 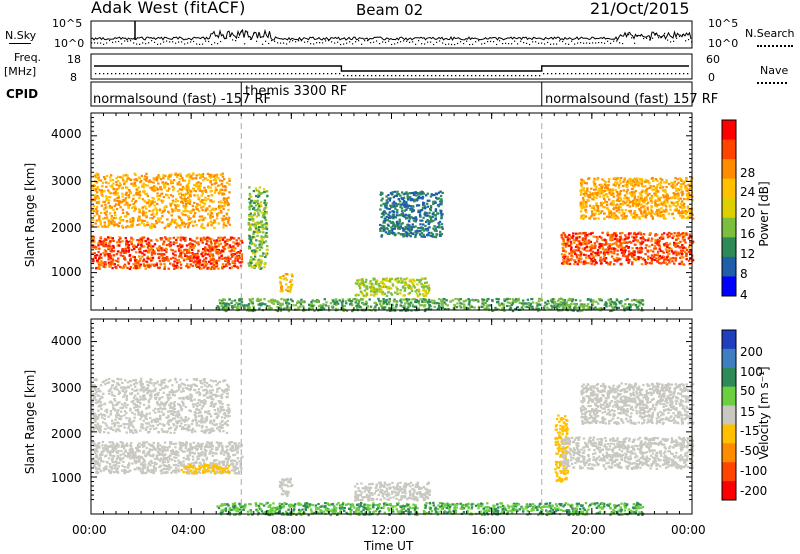 I want to click on nsky-legend-line, so click(x=20, y=43).